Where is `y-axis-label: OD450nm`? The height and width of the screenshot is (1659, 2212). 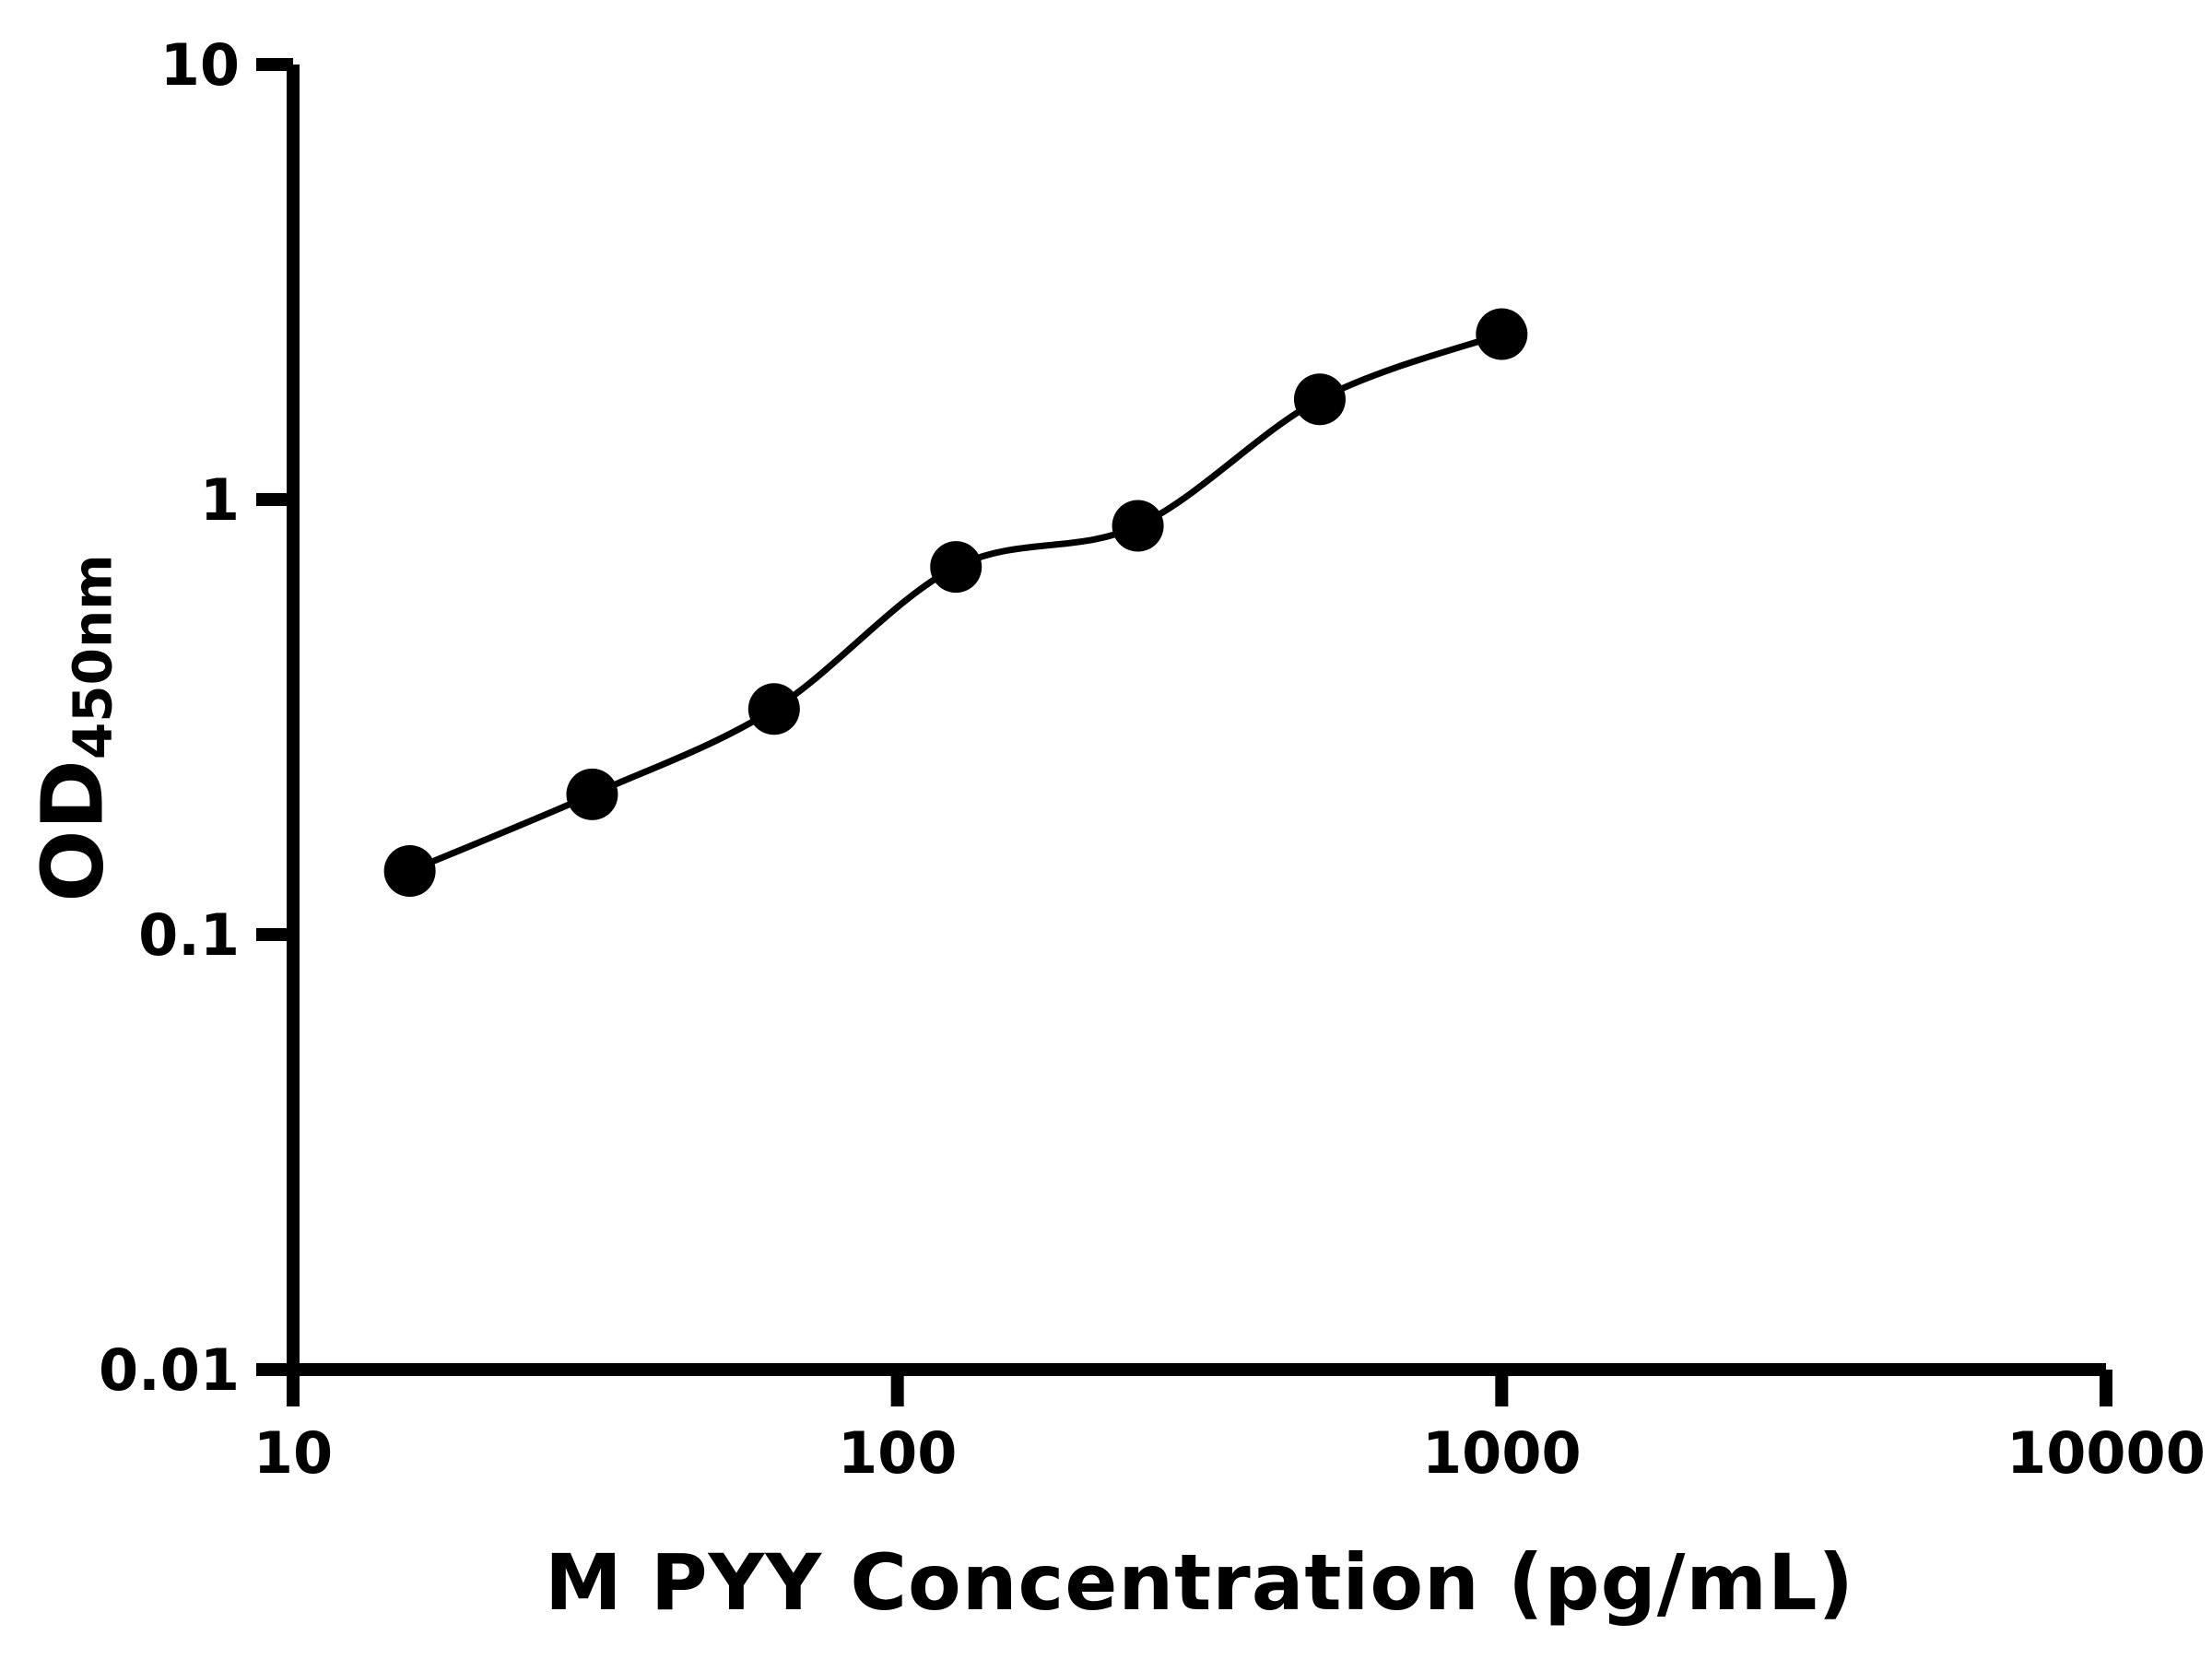 y-axis-label: OD450nm is located at coordinates (73, 727).